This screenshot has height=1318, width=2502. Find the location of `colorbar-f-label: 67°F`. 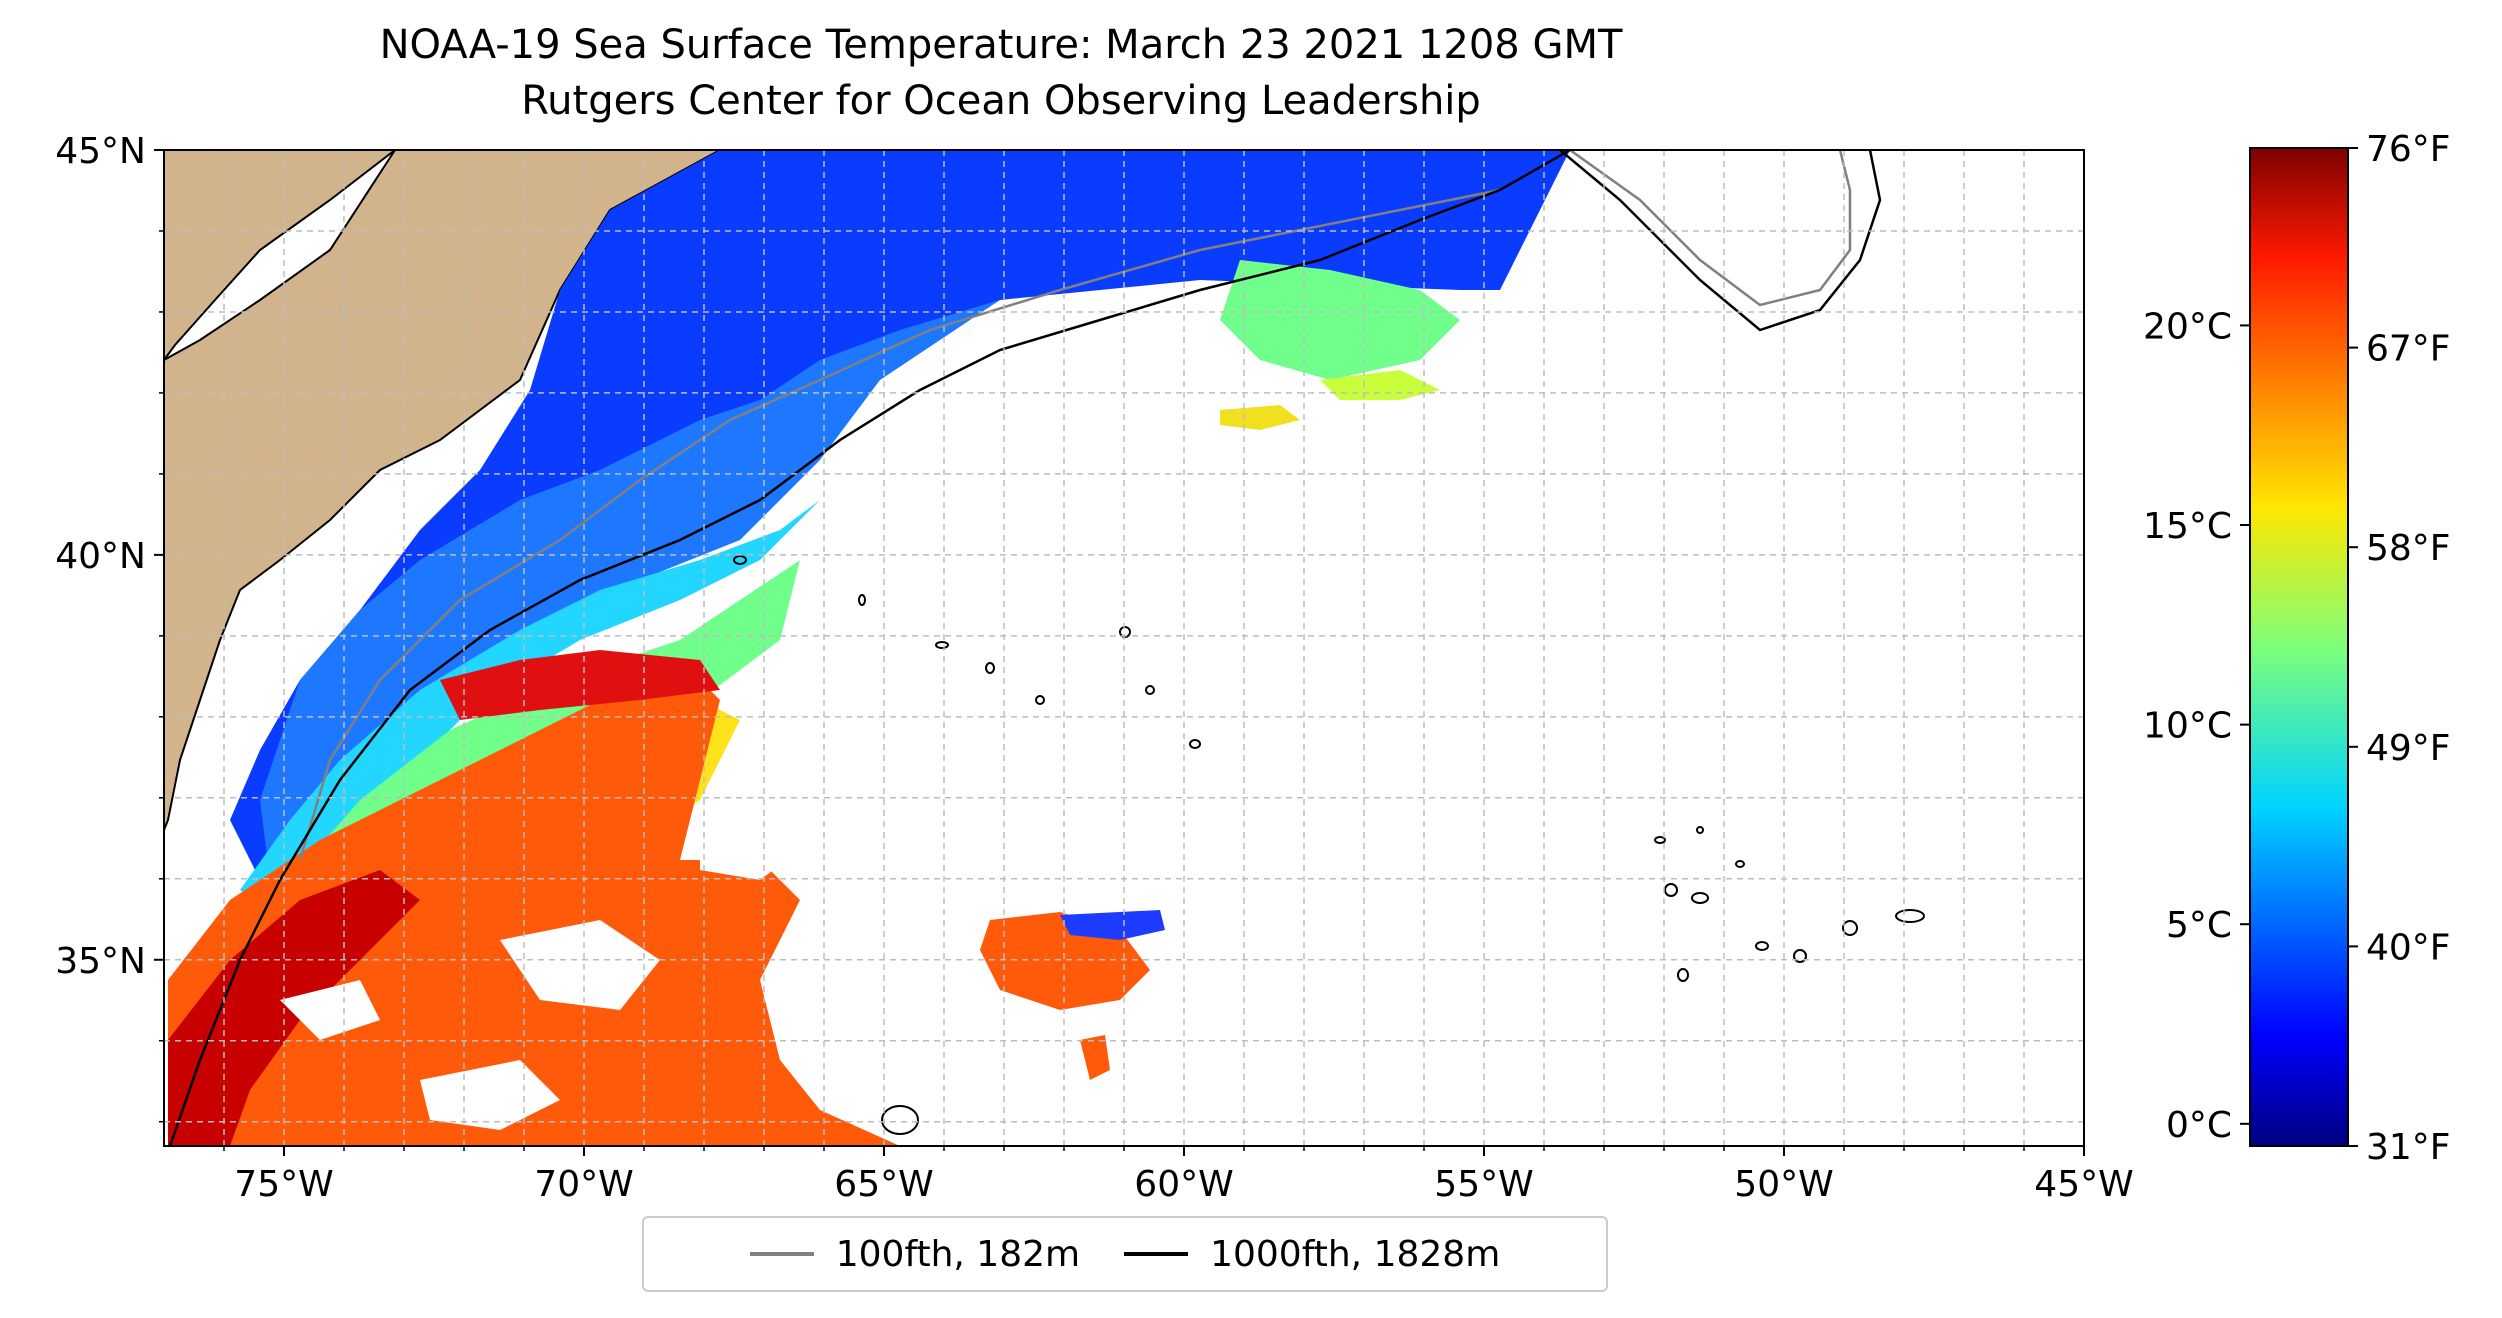

colorbar-f-label: 67°F is located at coordinates (2408, 349).